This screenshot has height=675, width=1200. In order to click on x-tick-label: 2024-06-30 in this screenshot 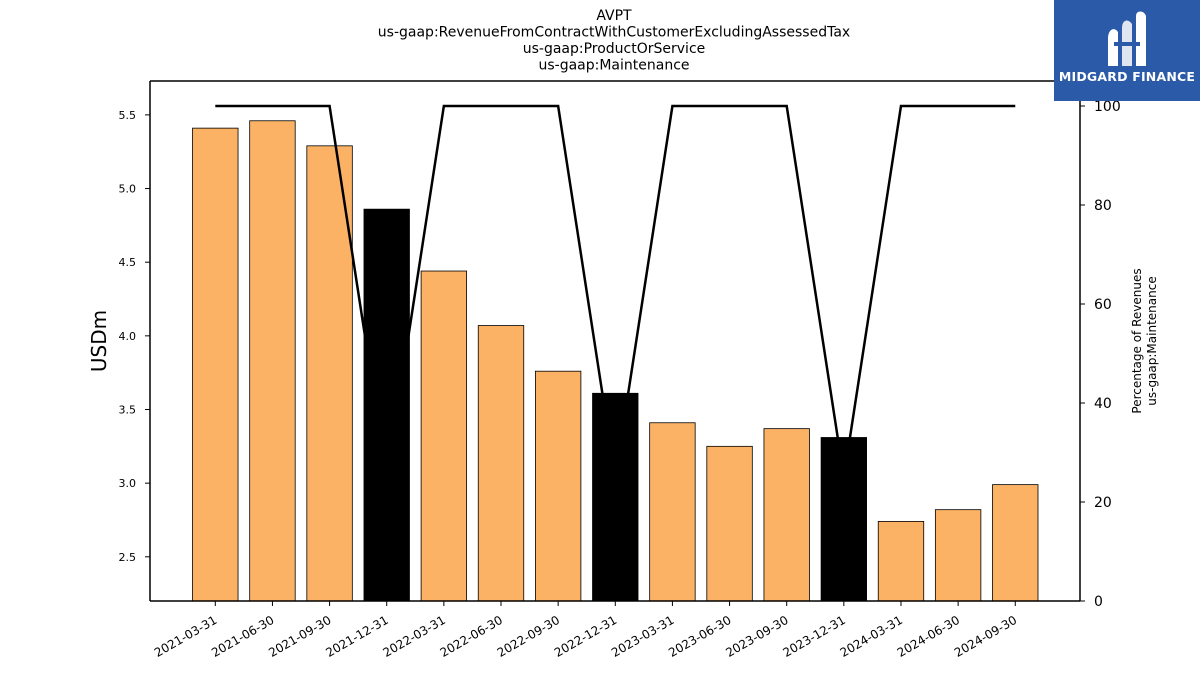, I will do `click(928, 636)`.